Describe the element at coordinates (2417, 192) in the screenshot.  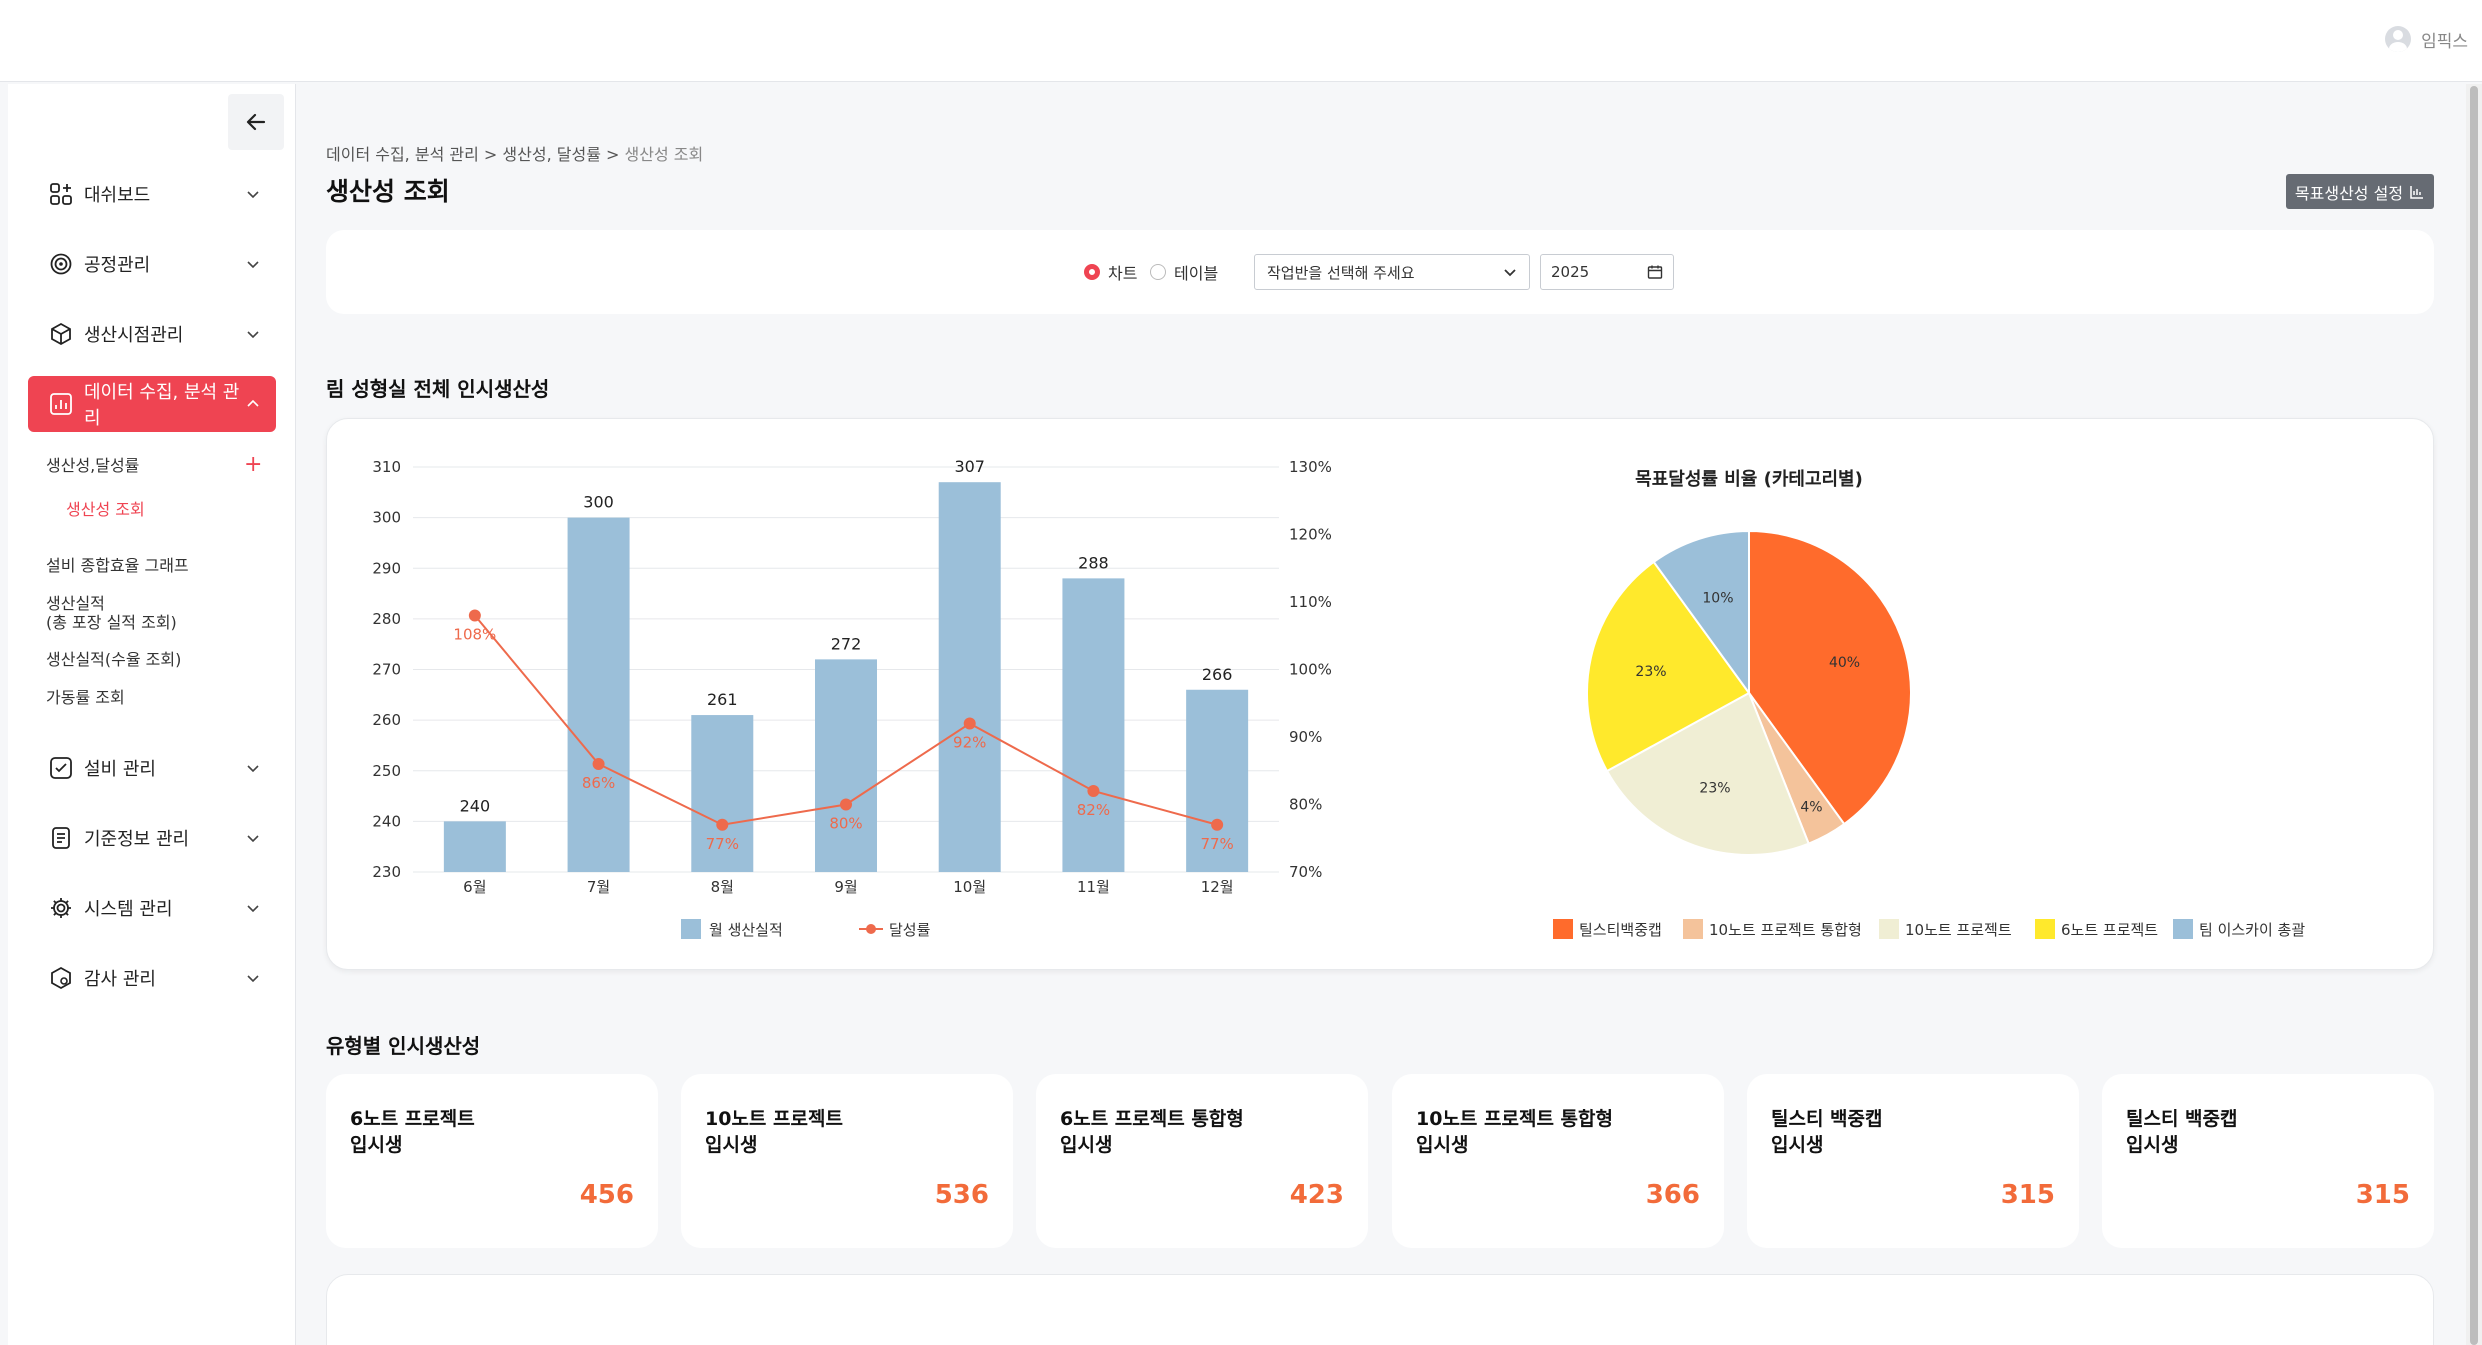
I see `chart-settings-icon` at that location.